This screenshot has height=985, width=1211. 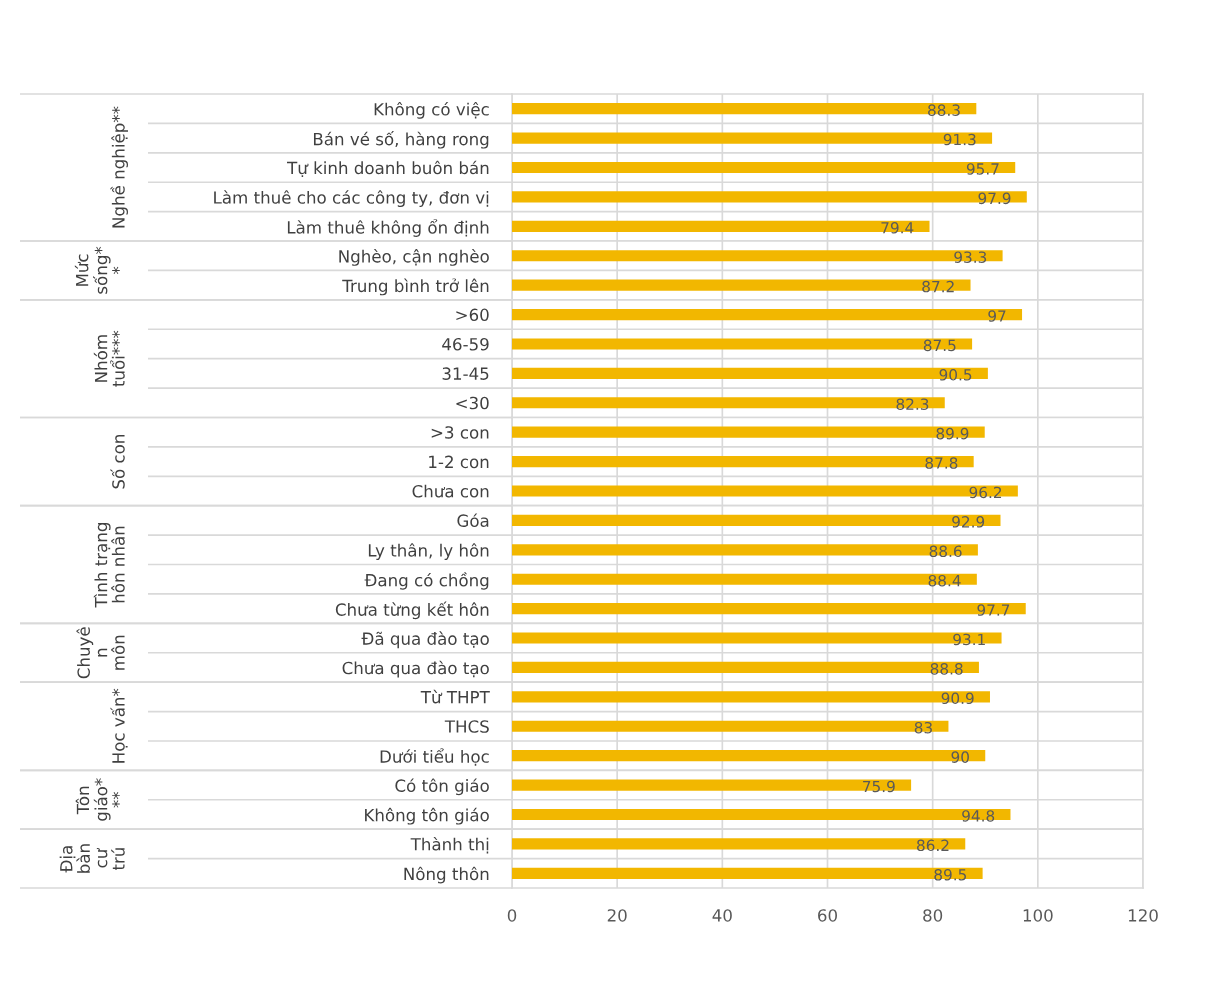 I want to click on y-tick-label: Nghèo, cận nghèo, so click(x=414, y=257).